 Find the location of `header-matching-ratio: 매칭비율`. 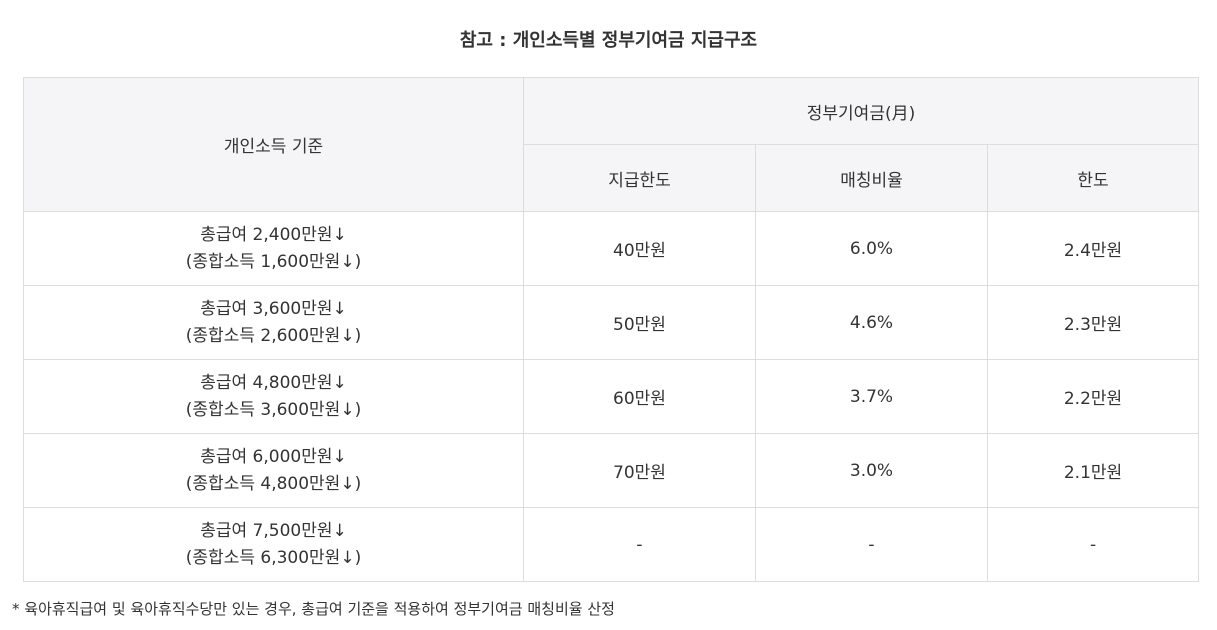

header-matching-ratio: 매칭비율 is located at coordinates (871, 178).